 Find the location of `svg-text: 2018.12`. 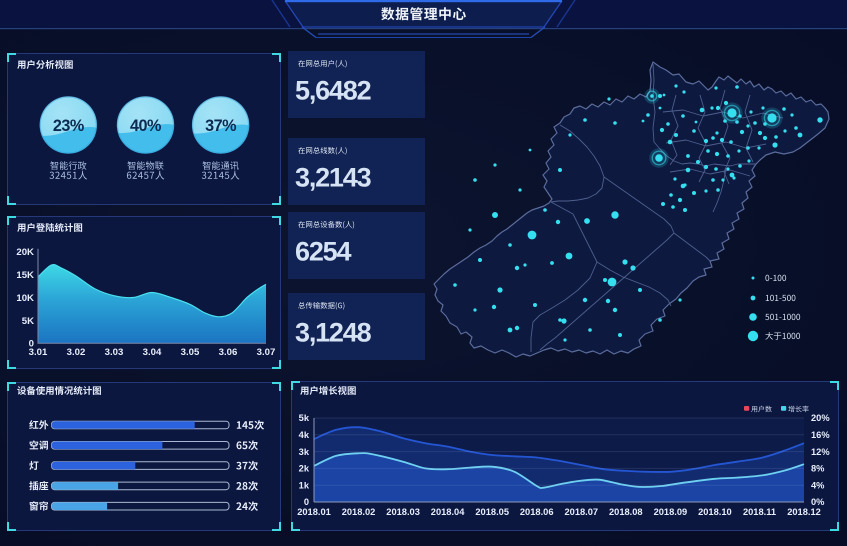

svg-text: 2018.12 is located at coordinates (804, 512).